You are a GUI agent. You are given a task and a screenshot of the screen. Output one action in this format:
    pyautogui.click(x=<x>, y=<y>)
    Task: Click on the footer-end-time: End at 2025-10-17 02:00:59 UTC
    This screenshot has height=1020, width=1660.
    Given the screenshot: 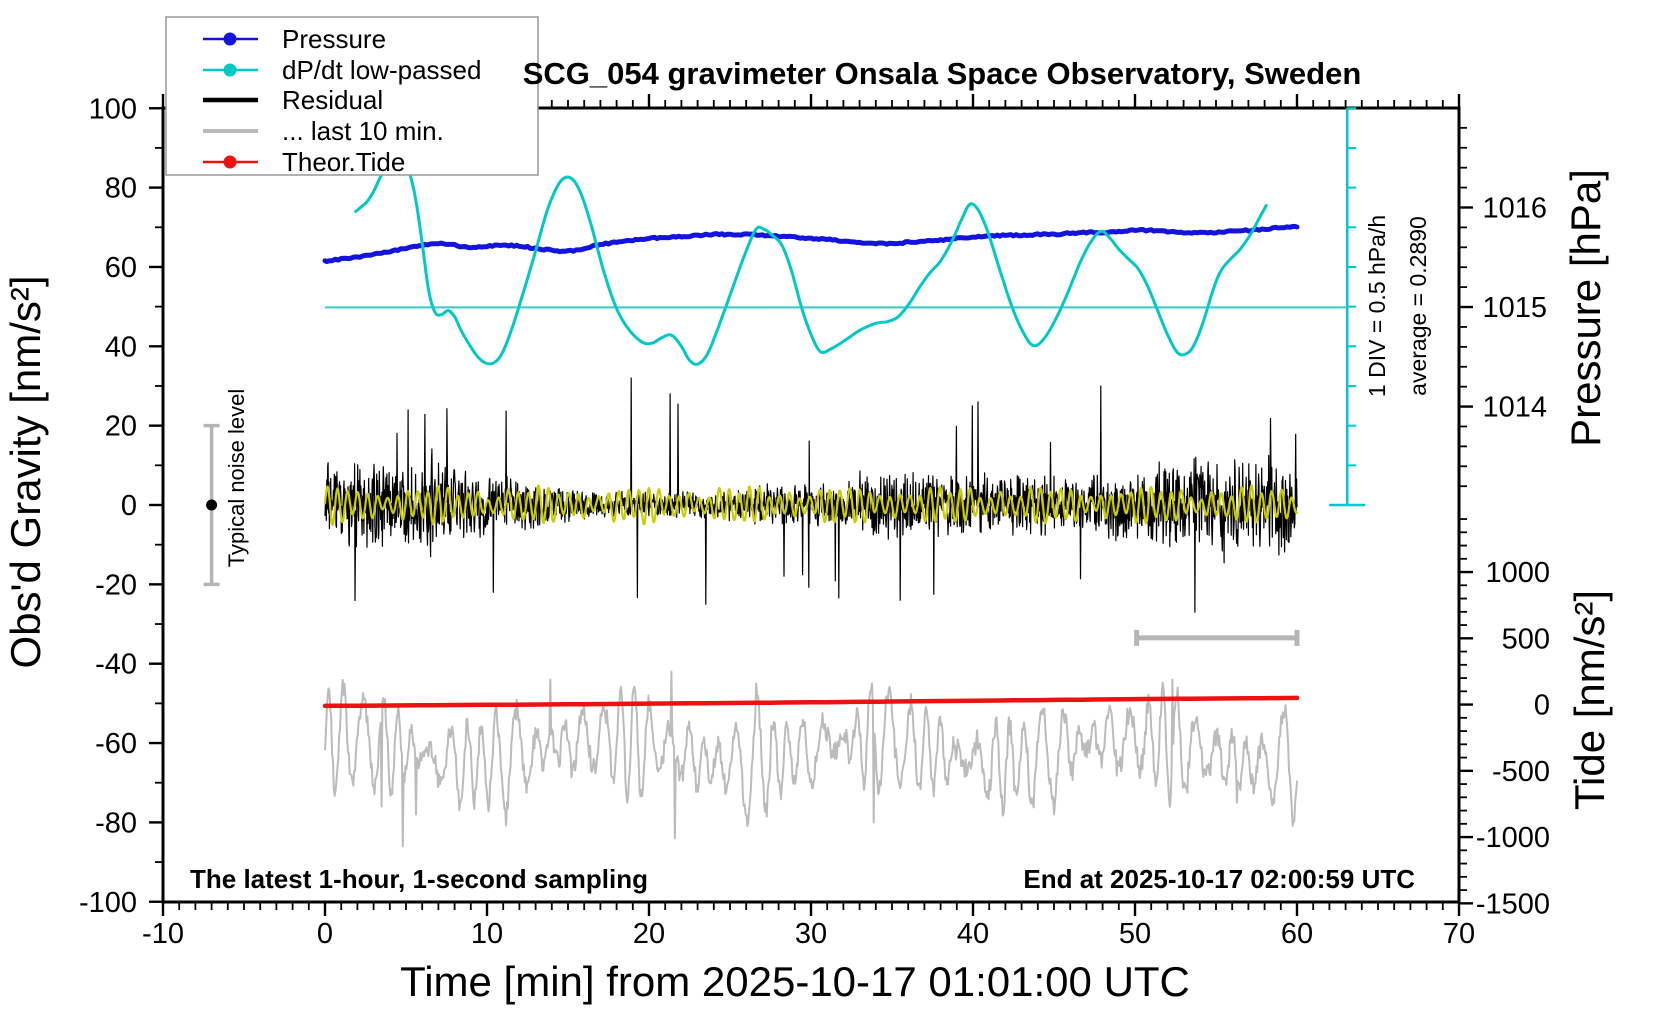 What is the action you would take?
    pyautogui.click(x=1219, y=879)
    